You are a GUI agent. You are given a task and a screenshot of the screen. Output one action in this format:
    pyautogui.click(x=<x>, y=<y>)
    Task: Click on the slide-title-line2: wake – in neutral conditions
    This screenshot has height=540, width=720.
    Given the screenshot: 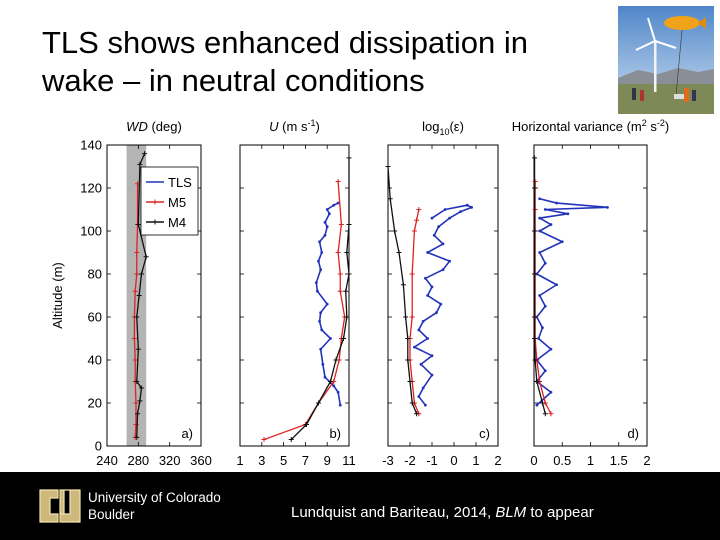 What is the action you would take?
    pyautogui.click(x=233, y=80)
    